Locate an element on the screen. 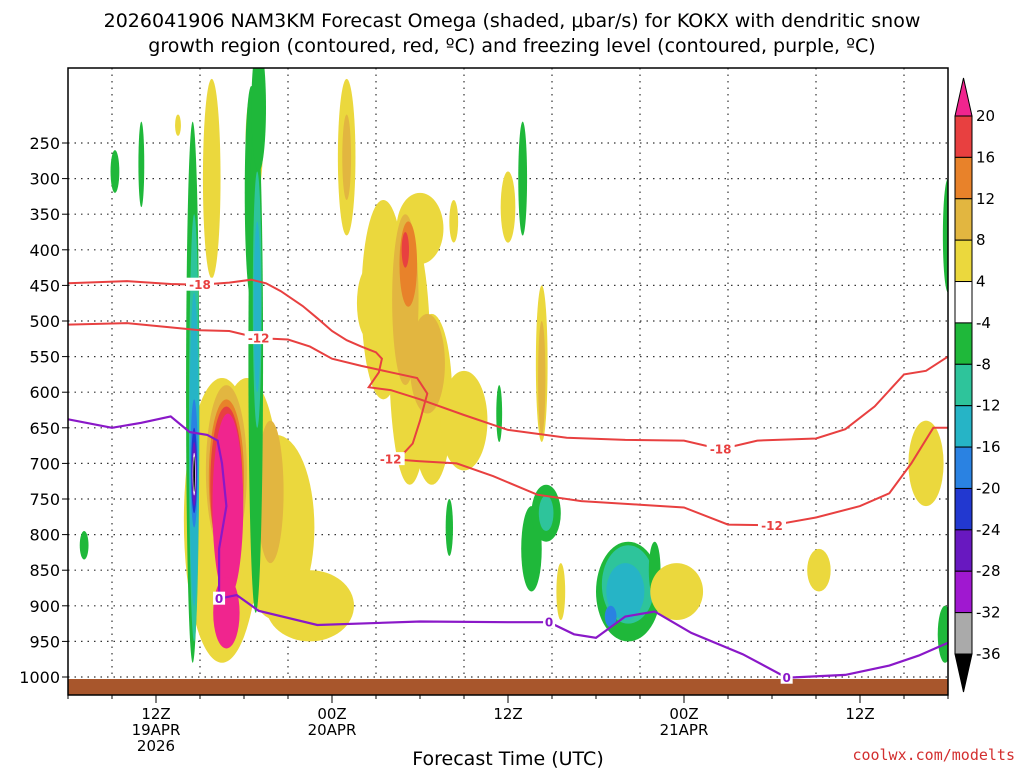 The width and height of the screenshot is (1024, 768). colorbar-label-12: -32 is located at coordinates (988, 613).